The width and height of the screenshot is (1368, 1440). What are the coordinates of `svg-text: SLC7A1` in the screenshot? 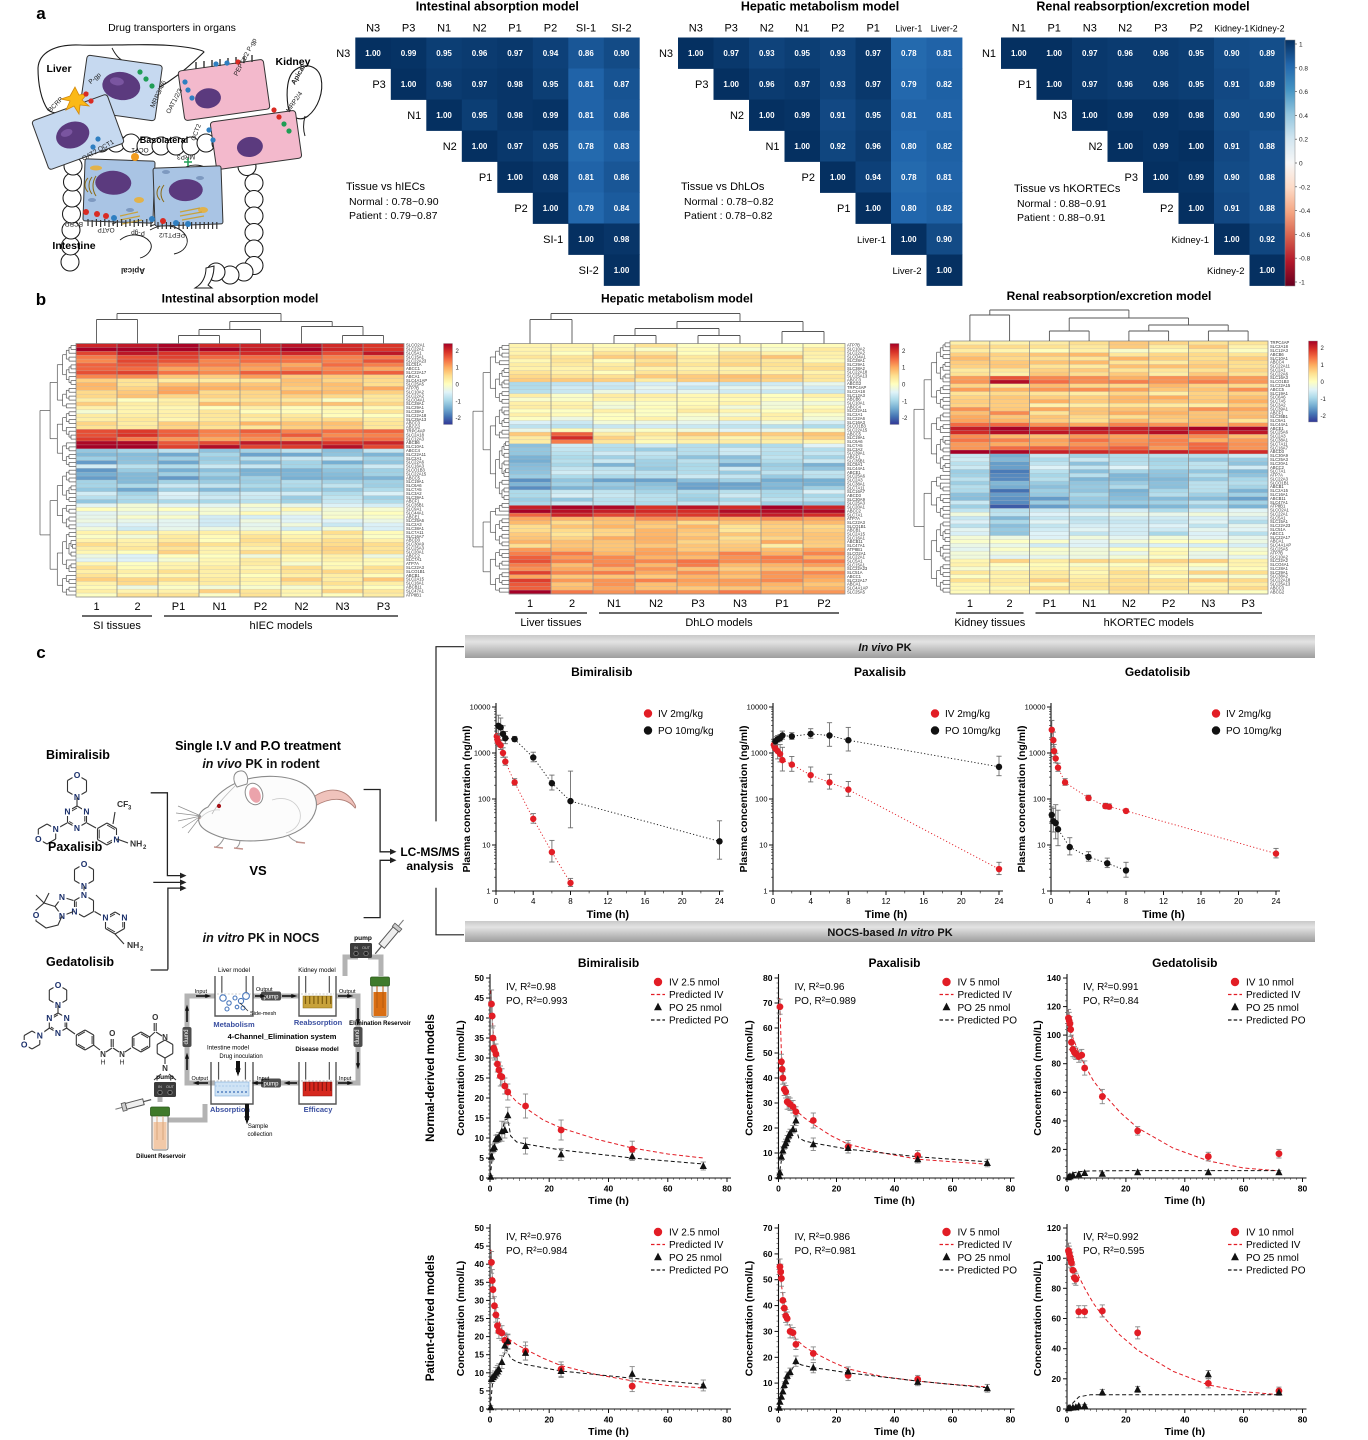 It's located at (414, 559).